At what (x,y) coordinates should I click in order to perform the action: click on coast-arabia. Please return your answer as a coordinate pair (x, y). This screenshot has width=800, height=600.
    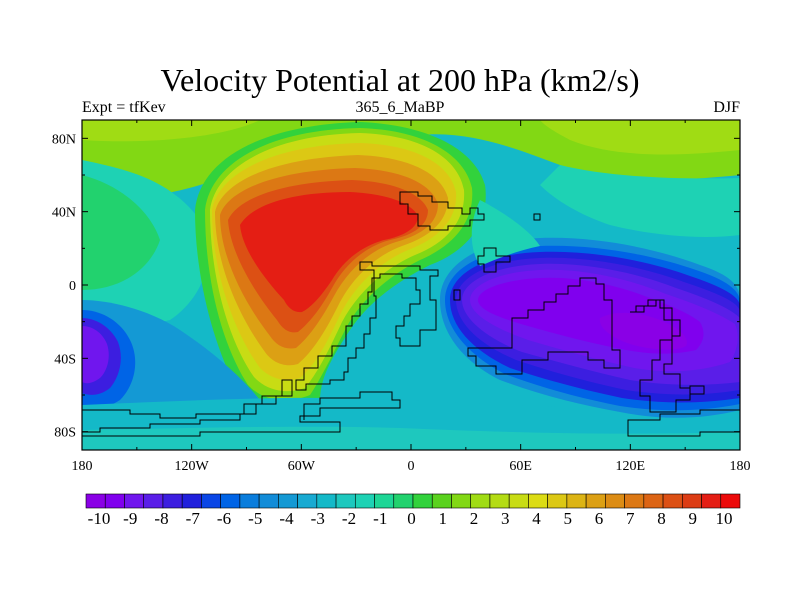
    Looking at the image, I should click on (494, 260).